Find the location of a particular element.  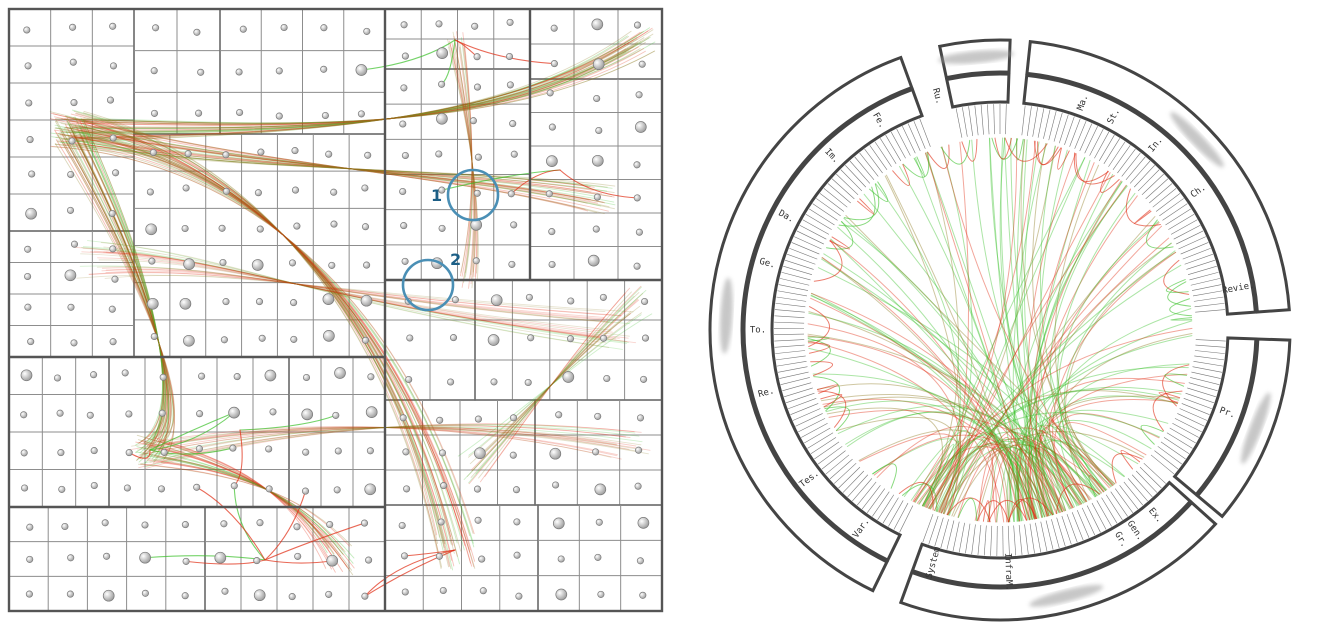

radial-label: Ge. is located at coordinates (767, 264).